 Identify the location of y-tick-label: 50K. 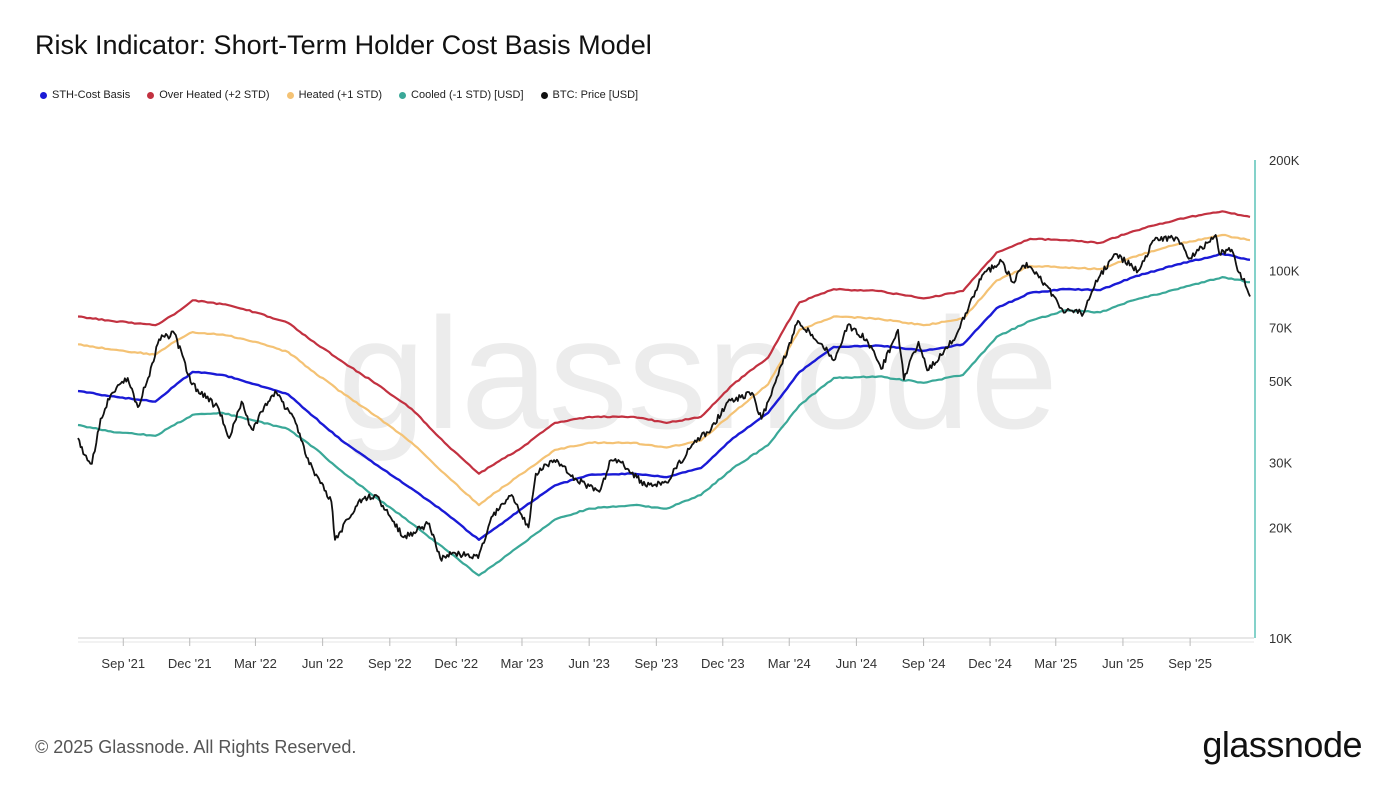
(1280, 381).